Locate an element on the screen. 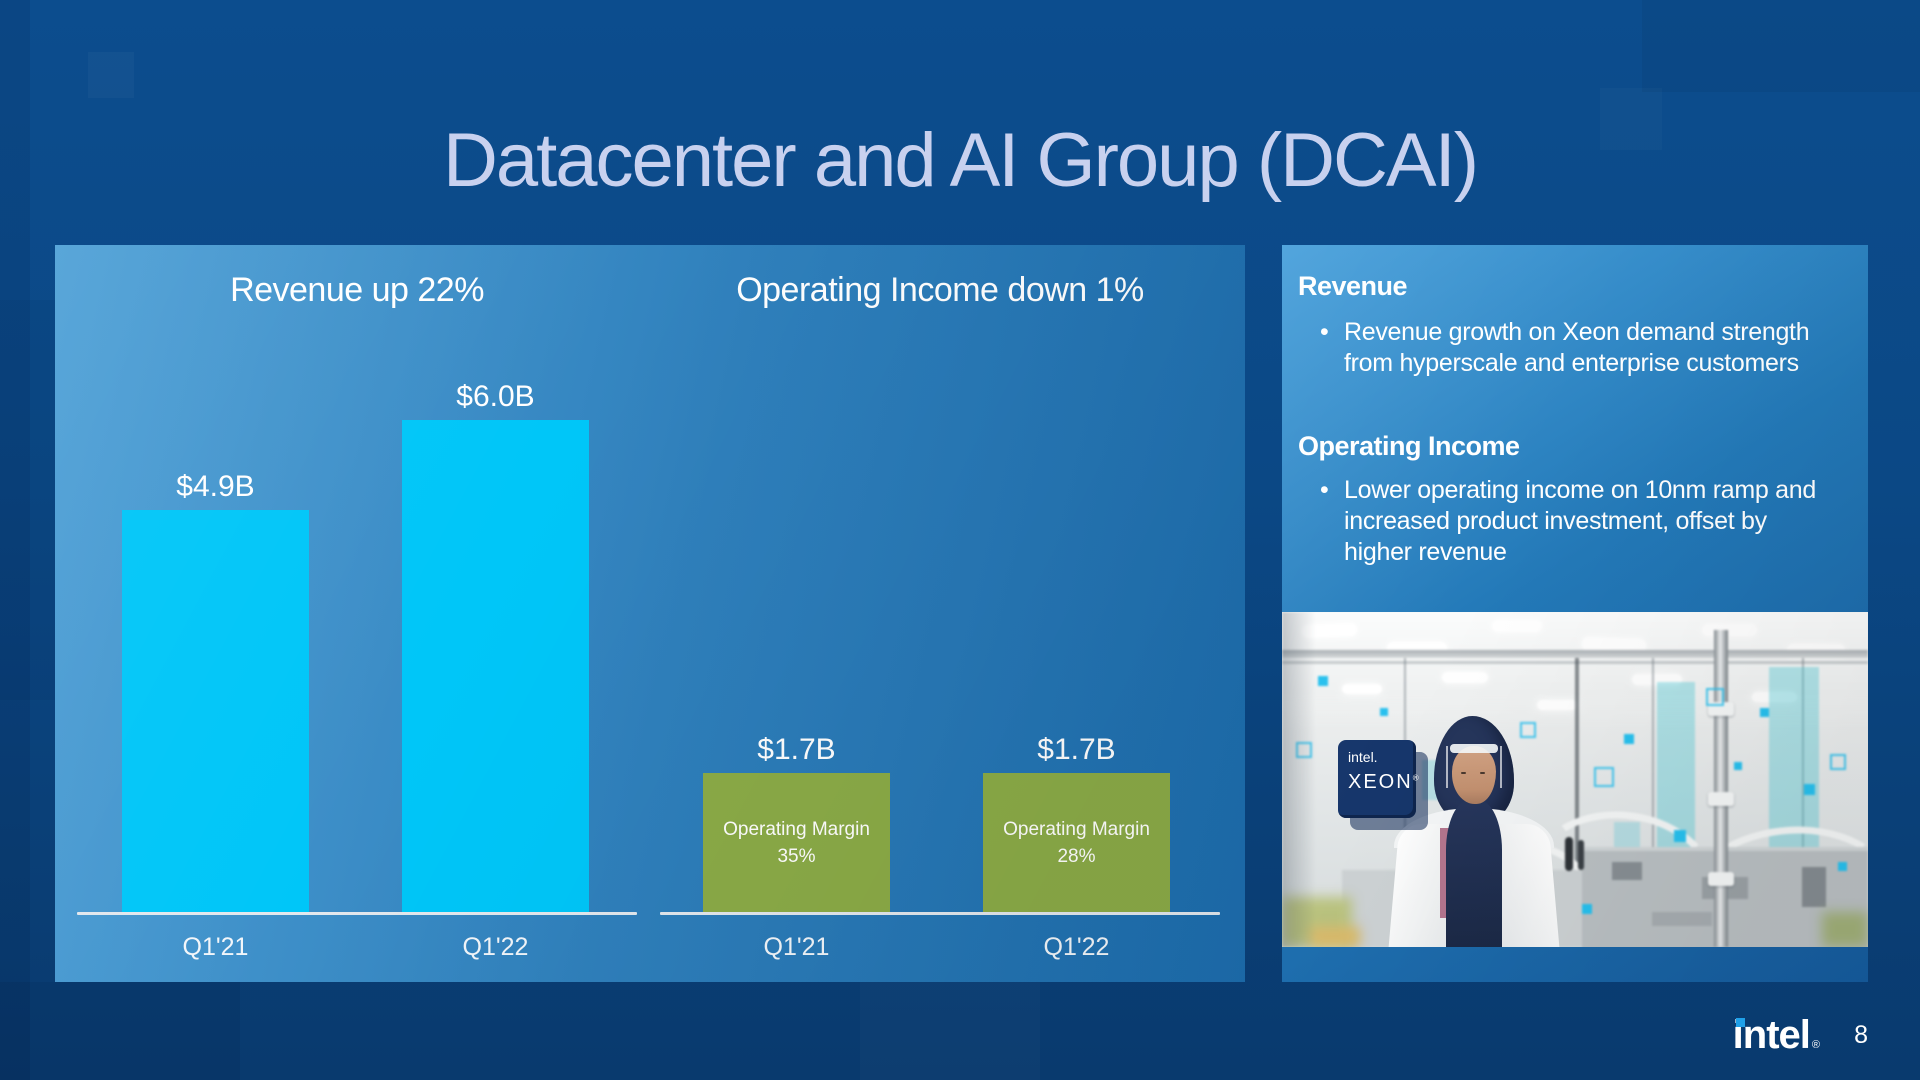 Image resolution: width=1920 pixels, height=1080 pixels. bar-Q1'21: Operating Margin 35% is located at coordinates (796, 842).